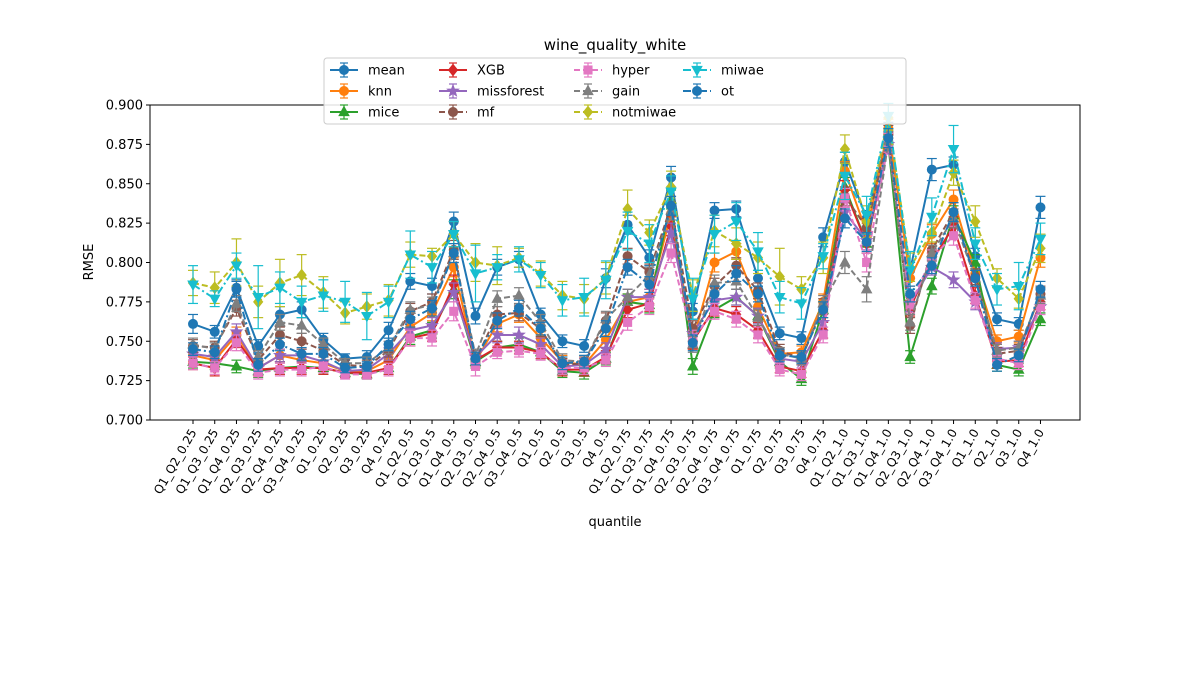 This screenshot has width=1200, height=700. What do you see at coordinates (380, 92) in the screenshot?
I see `legend-label: knn` at bounding box center [380, 92].